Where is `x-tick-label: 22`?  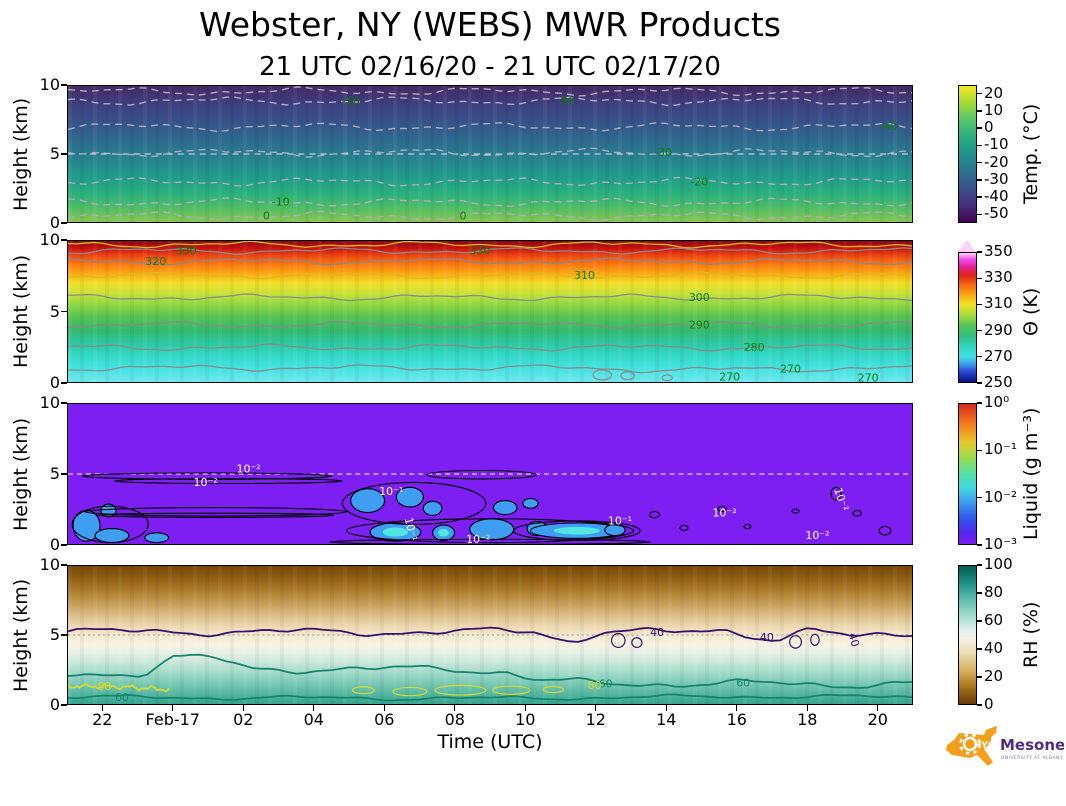
x-tick-label: 22 is located at coordinates (102, 719).